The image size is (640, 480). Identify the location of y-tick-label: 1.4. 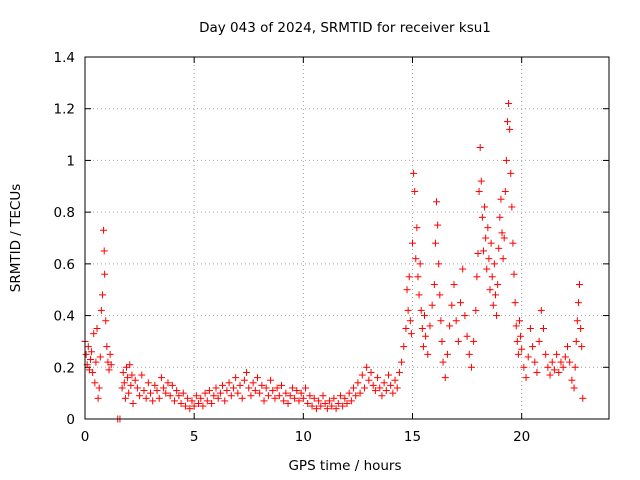
(64, 58).